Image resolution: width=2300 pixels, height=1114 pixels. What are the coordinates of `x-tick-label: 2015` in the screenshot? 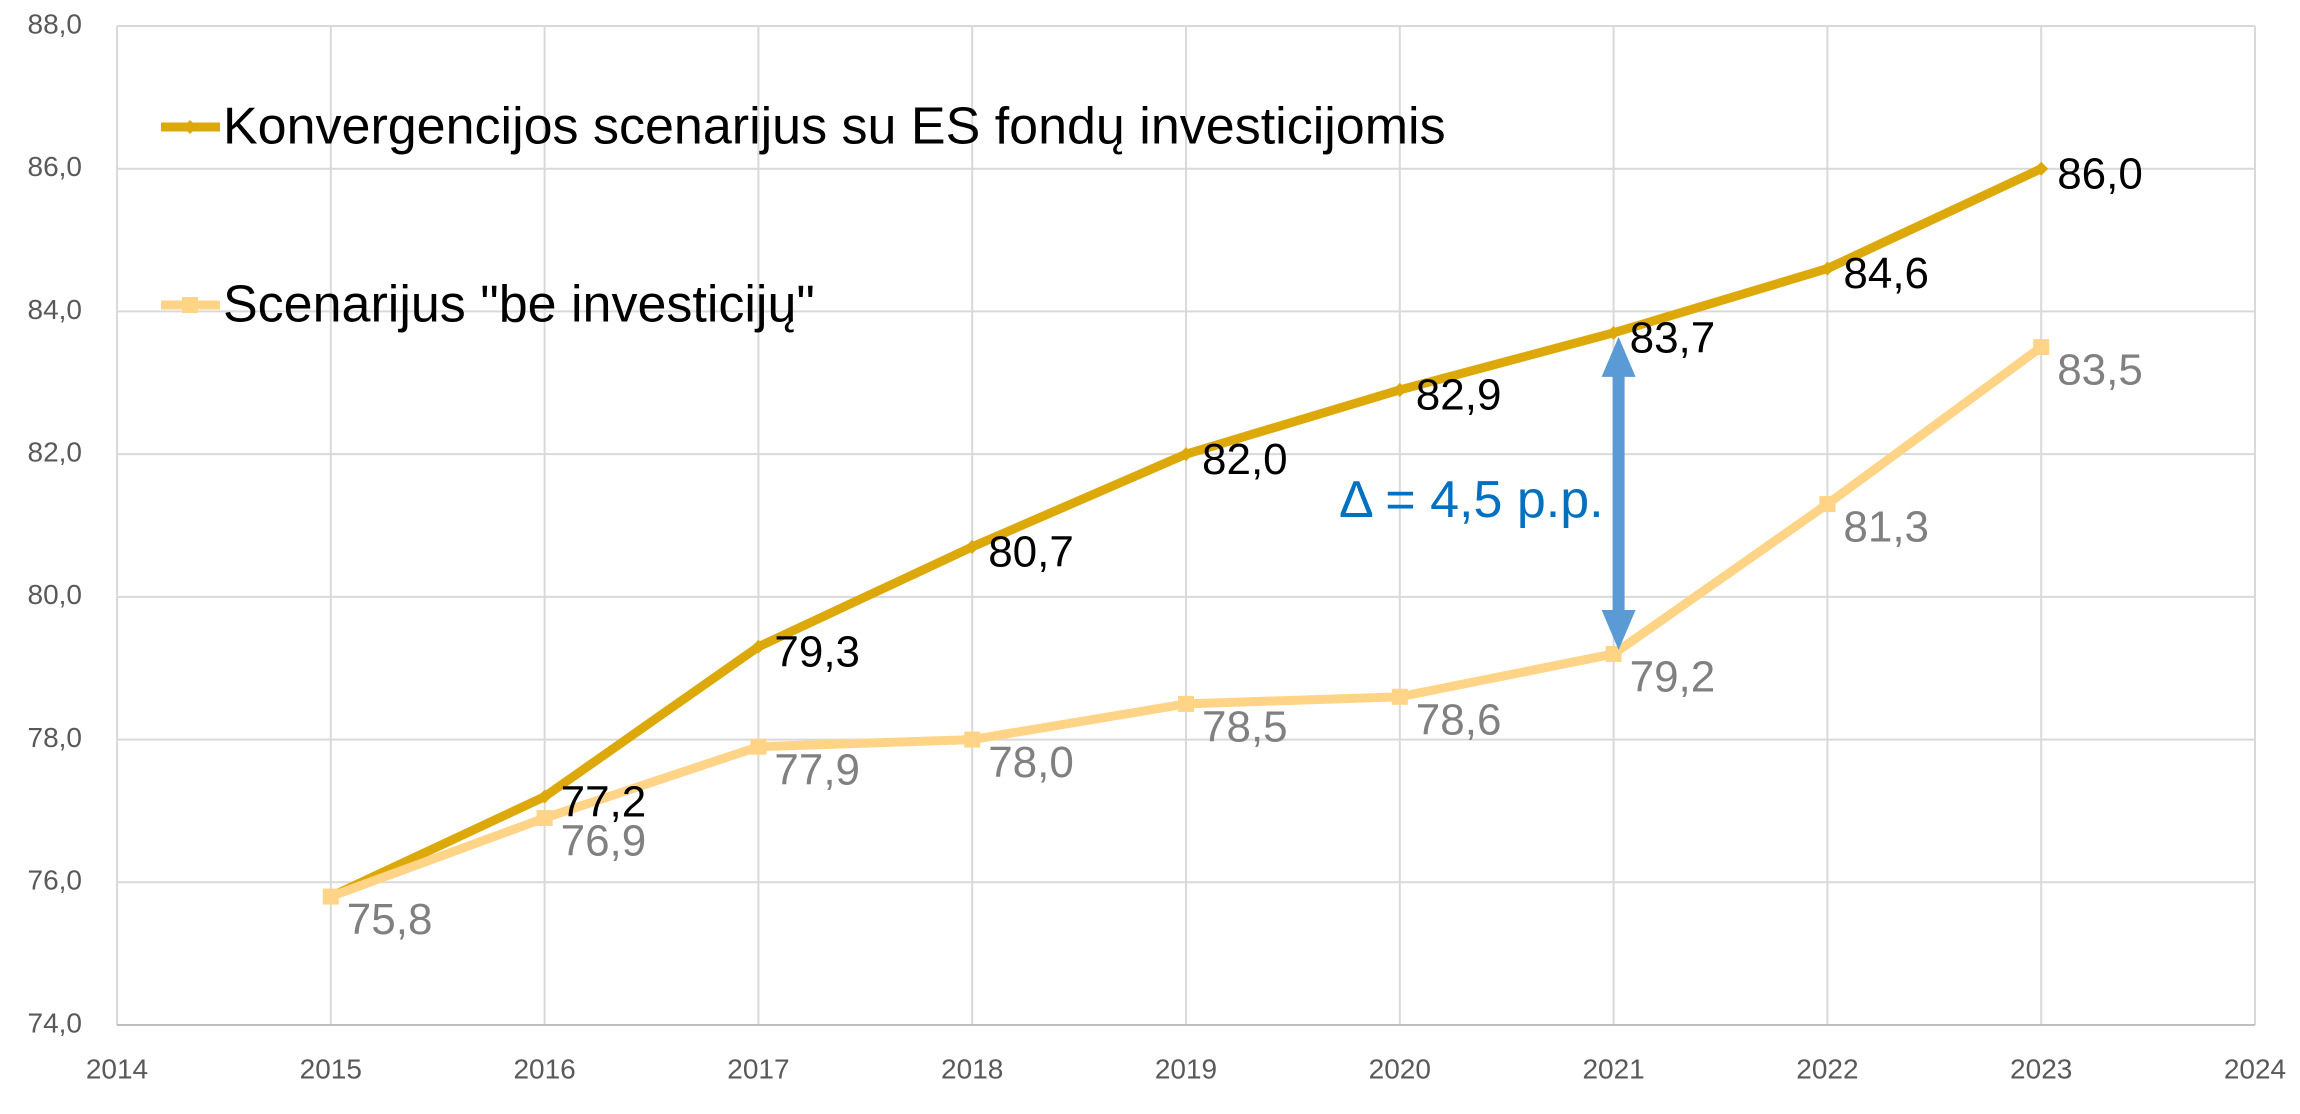 It's located at (331, 1068).